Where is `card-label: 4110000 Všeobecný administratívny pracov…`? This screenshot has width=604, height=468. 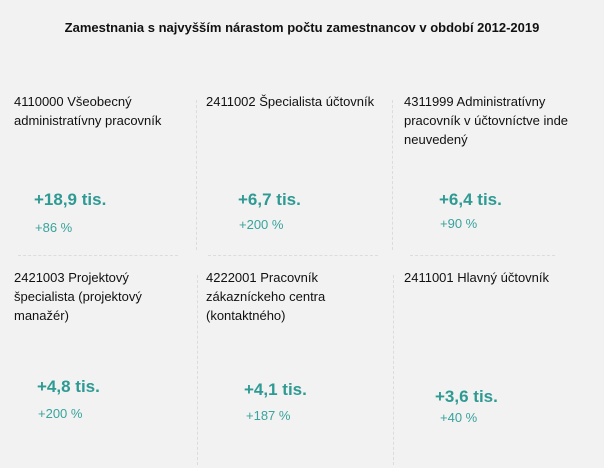
card-label: 4110000 Všeobecný administratívny pracov… is located at coordinates (88, 111).